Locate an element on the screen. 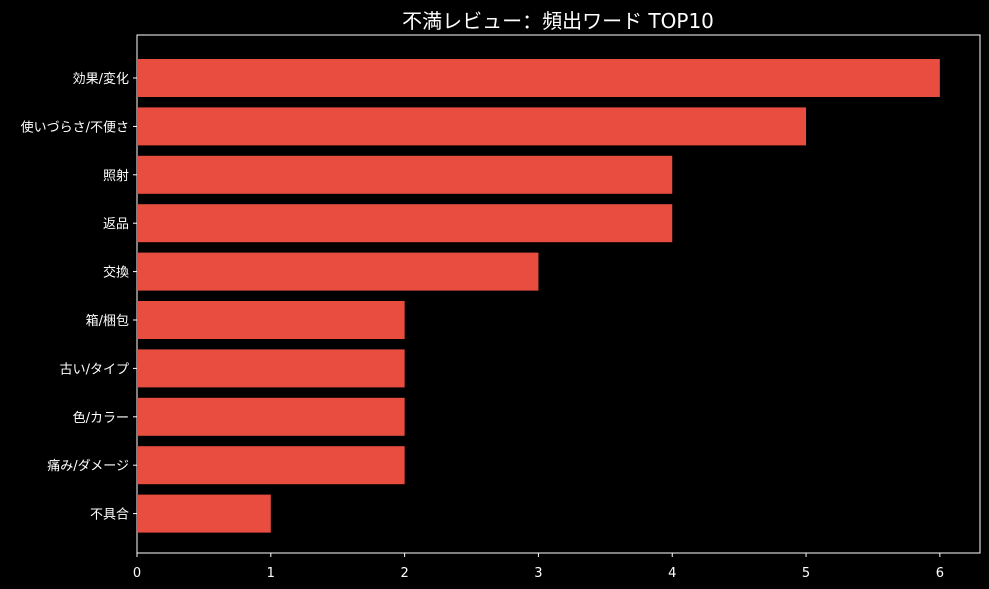 The image size is (989, 589). y-tick-label-0: 効果/変化 is located at coordinates (101, 79).